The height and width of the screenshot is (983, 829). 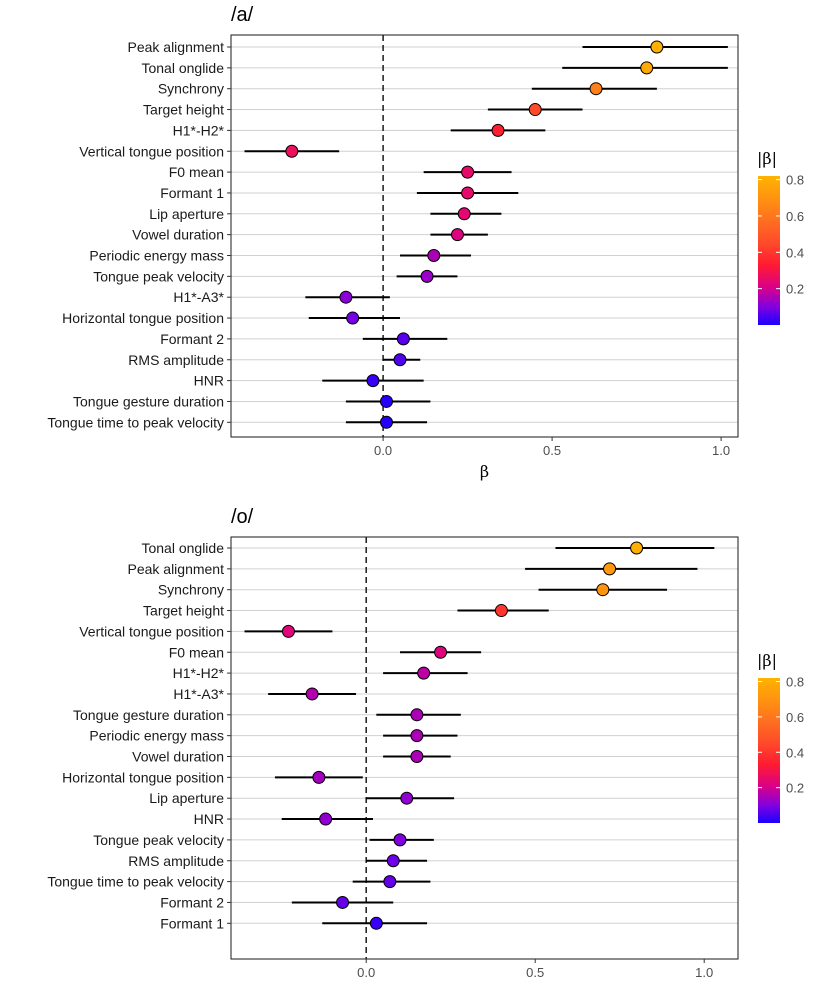 What do you see at coordinates (198, 694) in the screenshot?
I see `panel-2-category-label: H1*-A3*` at bounding box center [198, 694].